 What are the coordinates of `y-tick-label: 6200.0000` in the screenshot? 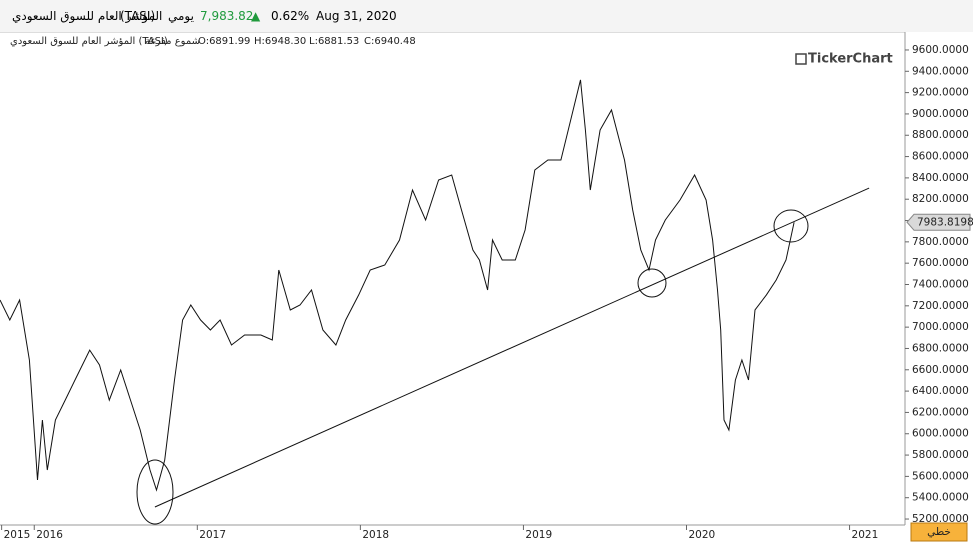 It's located at (940, 412).